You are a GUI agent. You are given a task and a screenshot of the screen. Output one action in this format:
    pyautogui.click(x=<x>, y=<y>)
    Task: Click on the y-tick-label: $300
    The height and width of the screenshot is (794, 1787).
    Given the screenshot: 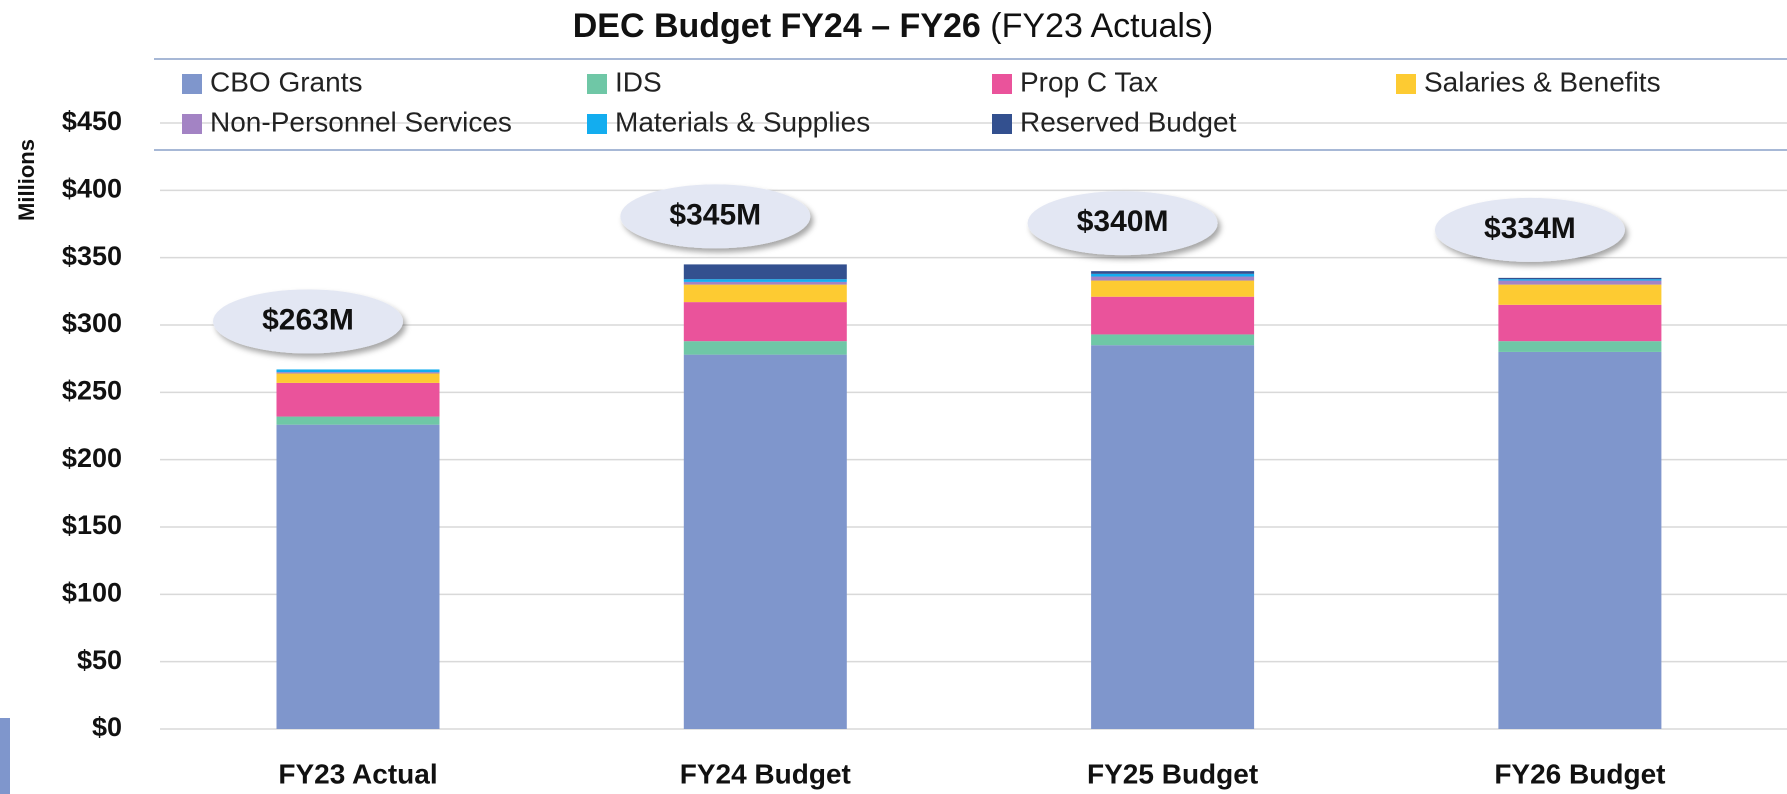 What is the action you would take?
    pyautogui.click(x=92, y=323)
    